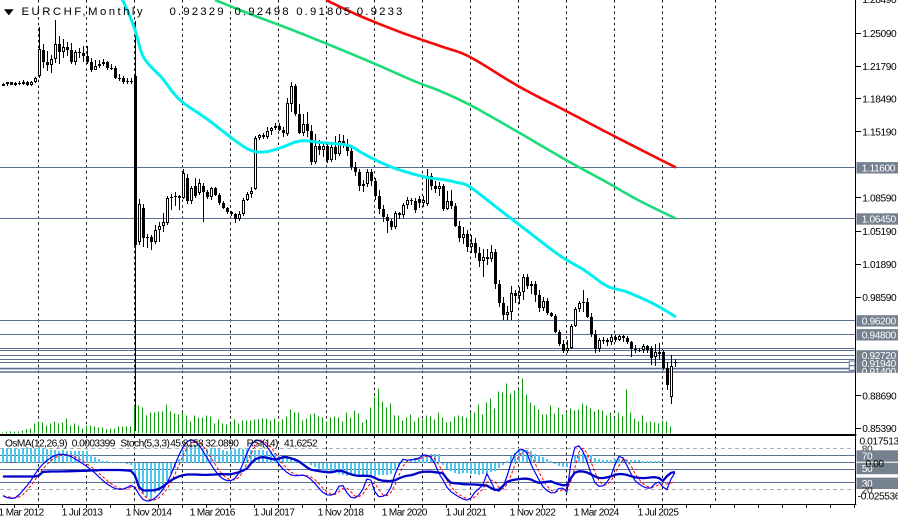  What do you see at coordinates (324, 12) in the screenshot?
I see `svg-text: 0.91805` at bounding box center [324, 12].